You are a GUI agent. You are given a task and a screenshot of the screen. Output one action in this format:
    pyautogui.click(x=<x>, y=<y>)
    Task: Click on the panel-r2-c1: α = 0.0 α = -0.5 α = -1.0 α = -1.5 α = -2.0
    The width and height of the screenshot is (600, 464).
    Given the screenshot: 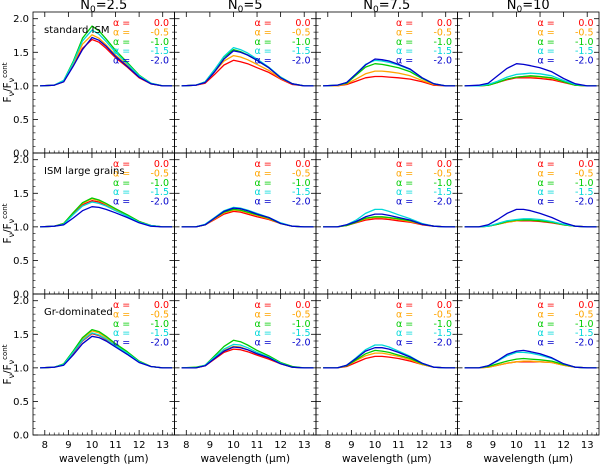 What is the action you would take?
    pyautogui.click(x=245, y=364)
    